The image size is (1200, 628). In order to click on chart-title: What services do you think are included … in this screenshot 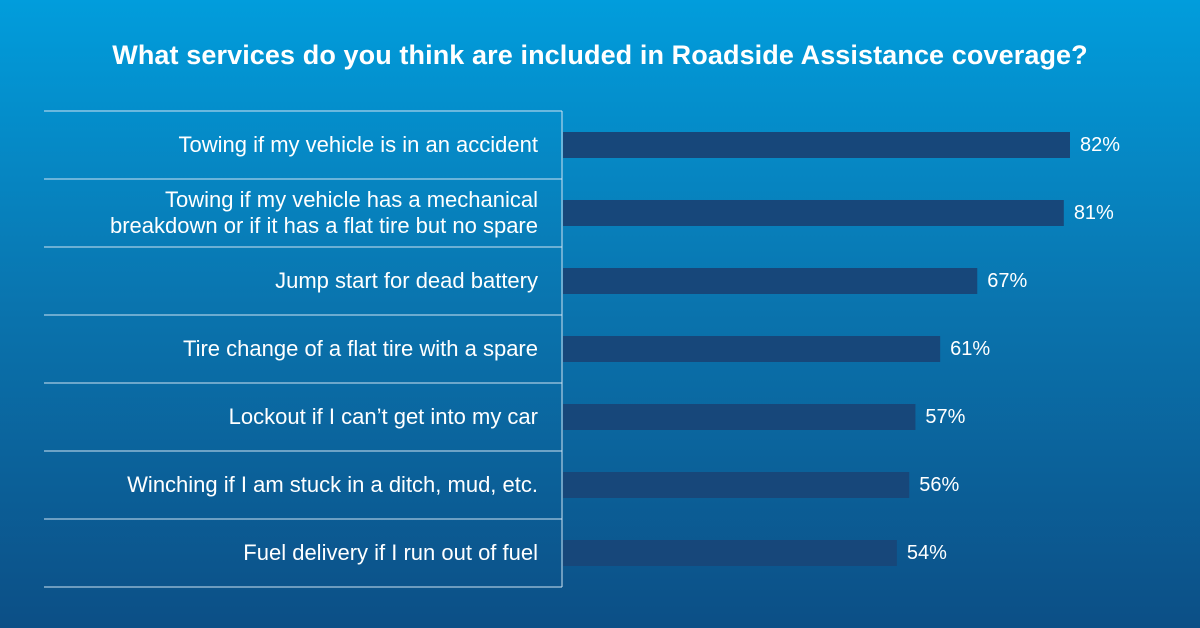, I will do `click(600, 55)`.